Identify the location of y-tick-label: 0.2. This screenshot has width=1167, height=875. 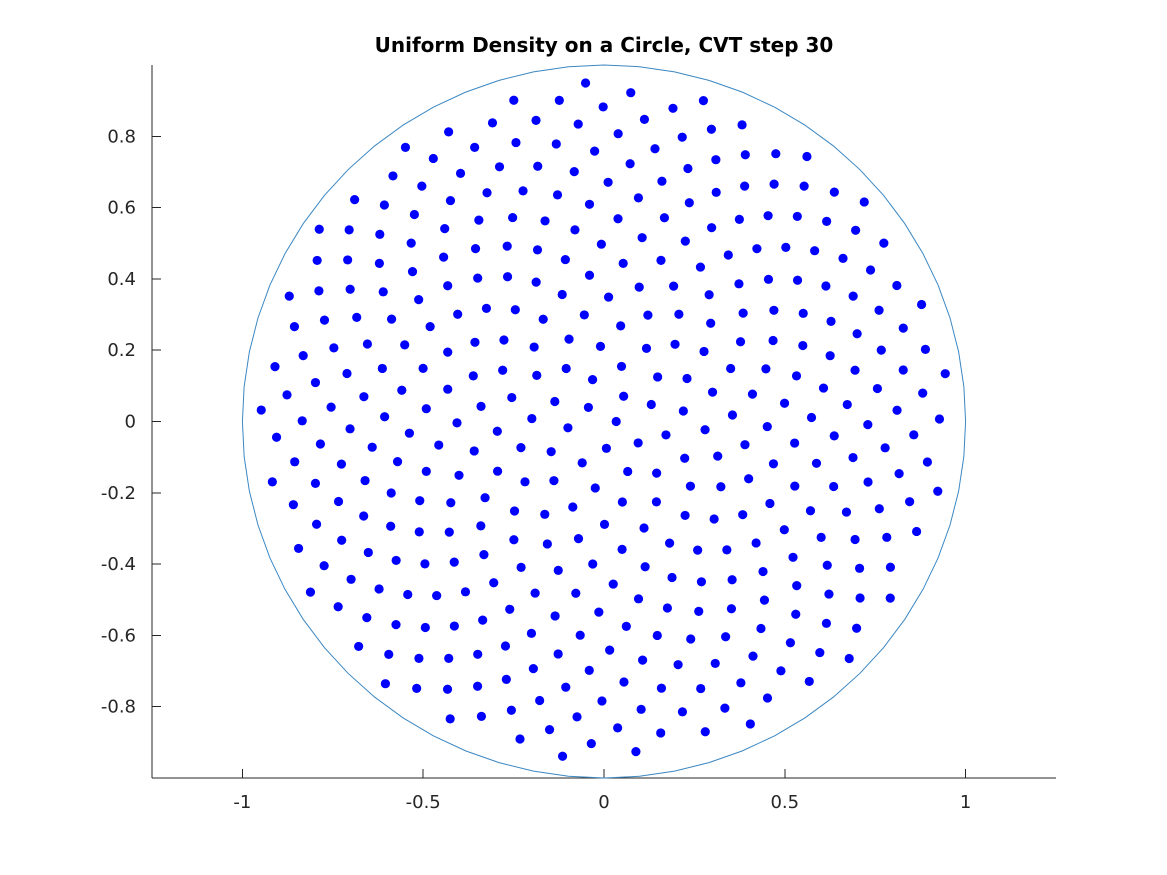
(121, 350).